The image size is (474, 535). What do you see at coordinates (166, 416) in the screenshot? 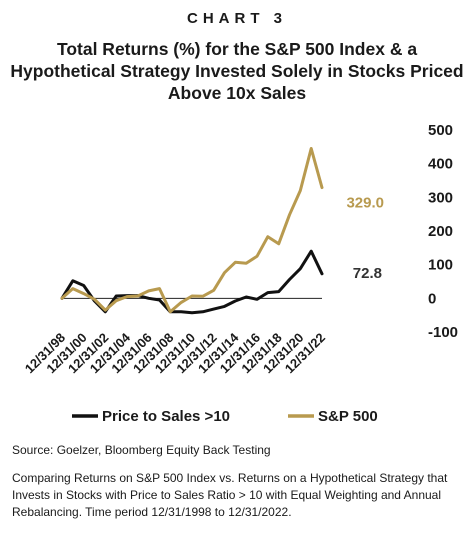
I see `legend-label: Price to Sales >10` at bounding box center [166, 416].